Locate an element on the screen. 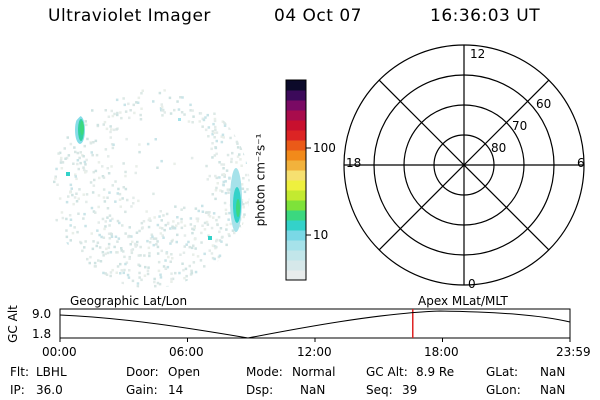  dsp-value: NaN is located at coordinates (313, 390).